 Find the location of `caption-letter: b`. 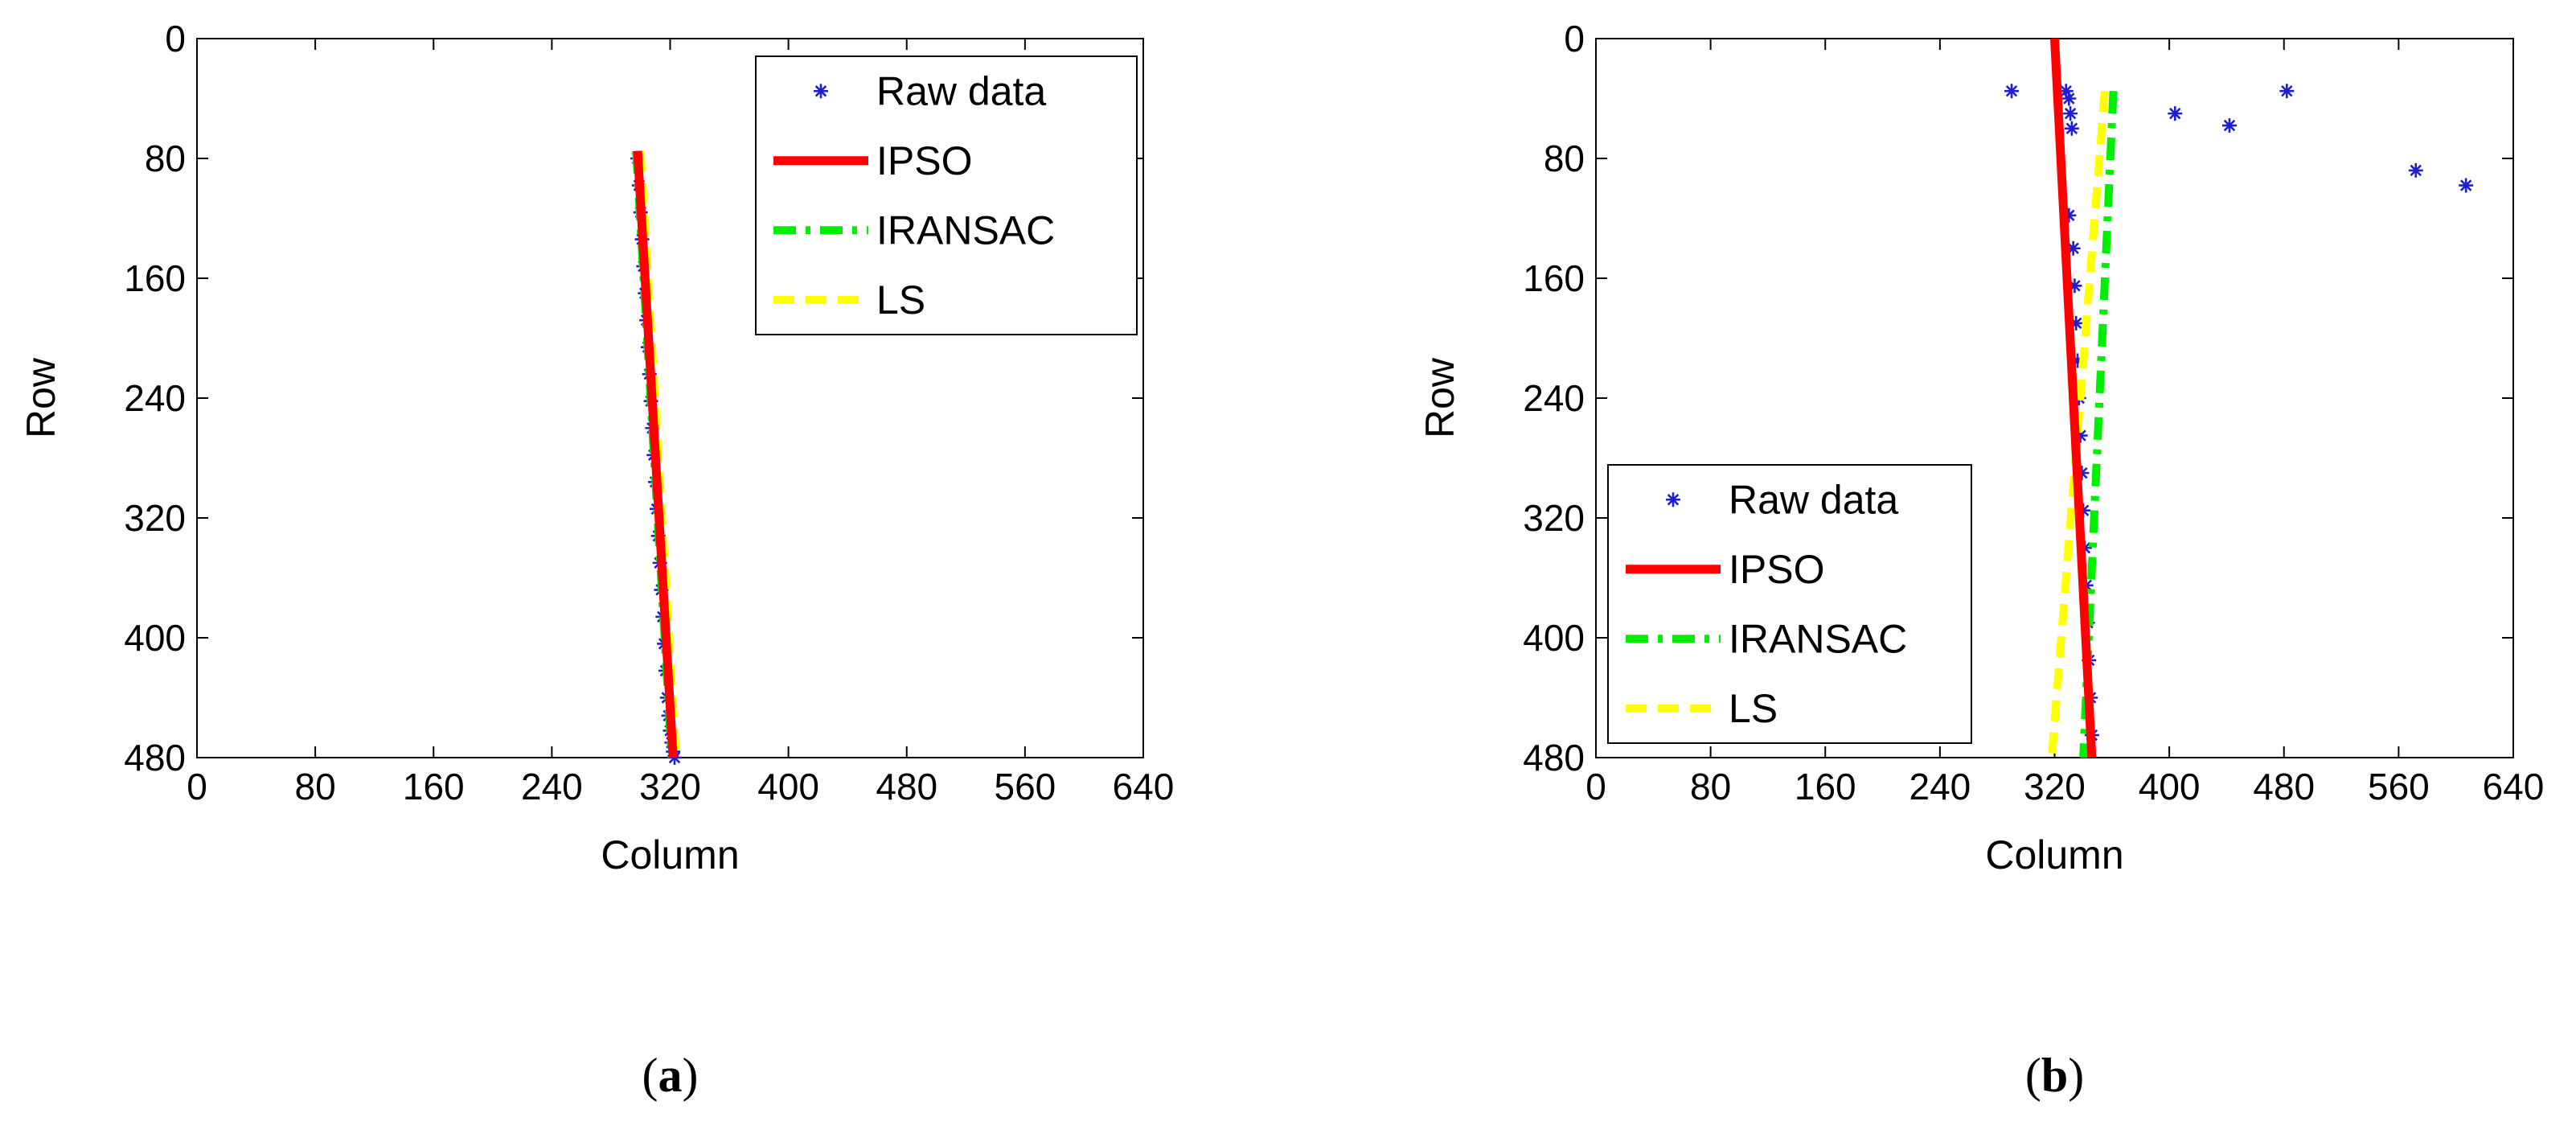

caption-letter: b is located at coordinates (2054, 1075).